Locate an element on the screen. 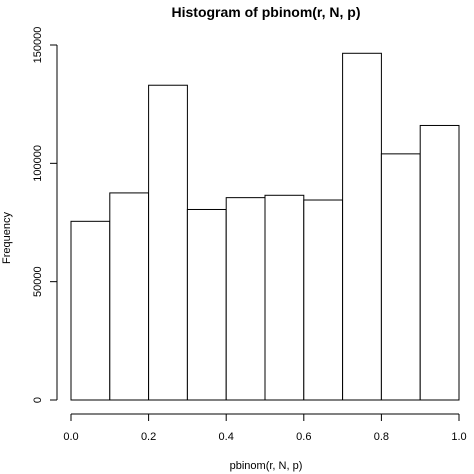  y-axis-label: Frequency is located at coordinates (7, 238).